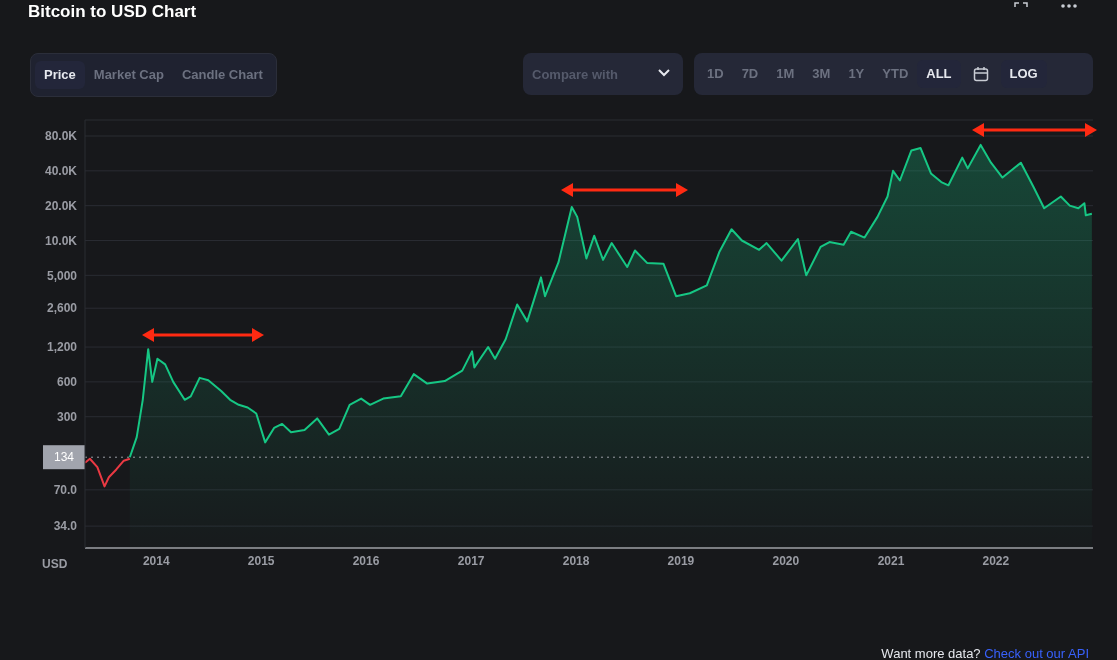 The width and height of the screenshot is (1117, 660). What do you see at coordinates (108, 472) in the screenshot?
I see `line-series` at bounding box center [108, 472].